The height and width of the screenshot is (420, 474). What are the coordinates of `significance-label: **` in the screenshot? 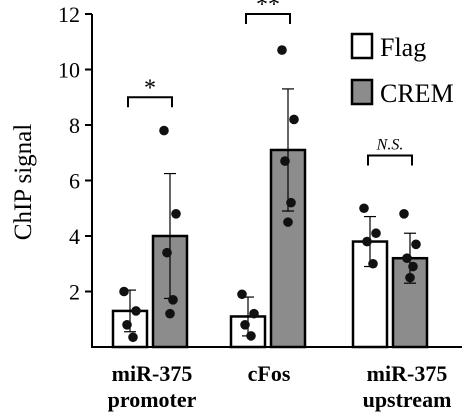 It's located at (268, 9).